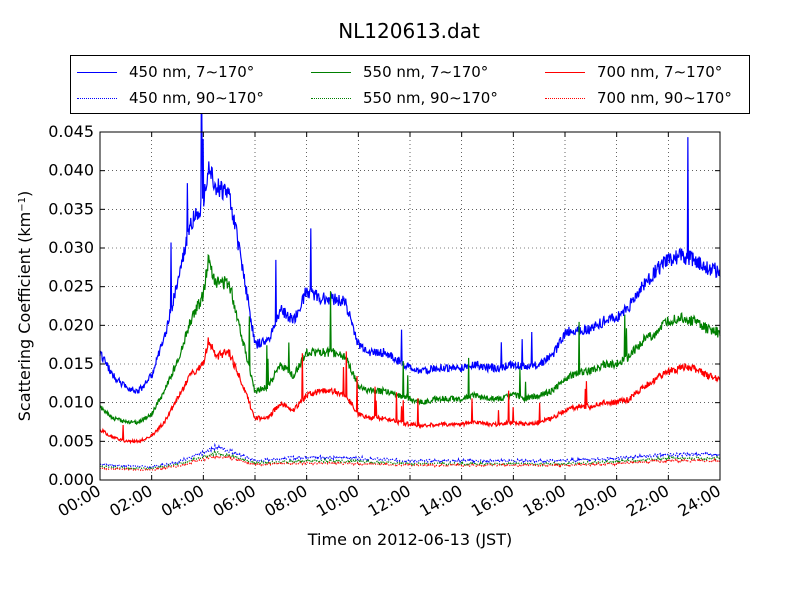 The image size is (800, 600). I want to click on y-tick-label: 0.020, so click(71, 324).